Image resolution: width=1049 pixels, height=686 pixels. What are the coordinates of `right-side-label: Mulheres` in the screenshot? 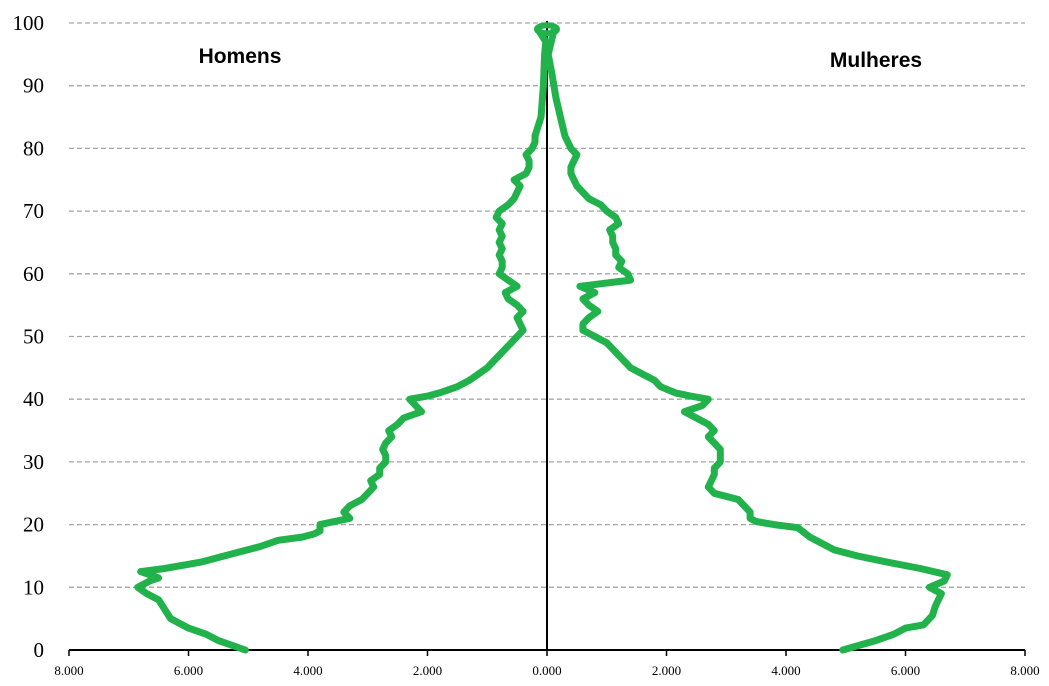 It's located at (876, 60).